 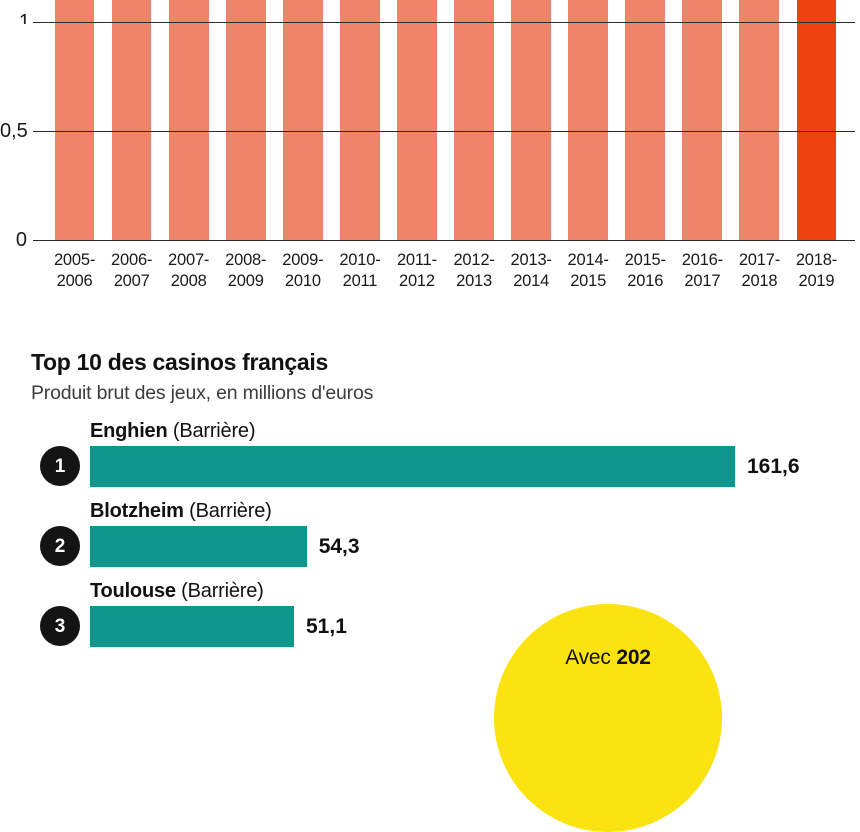 What do you see at coordinates (588, 270) in the screenshot?
I see `x-axis-label: 2014- 2015` at bounding box center [588, 270].